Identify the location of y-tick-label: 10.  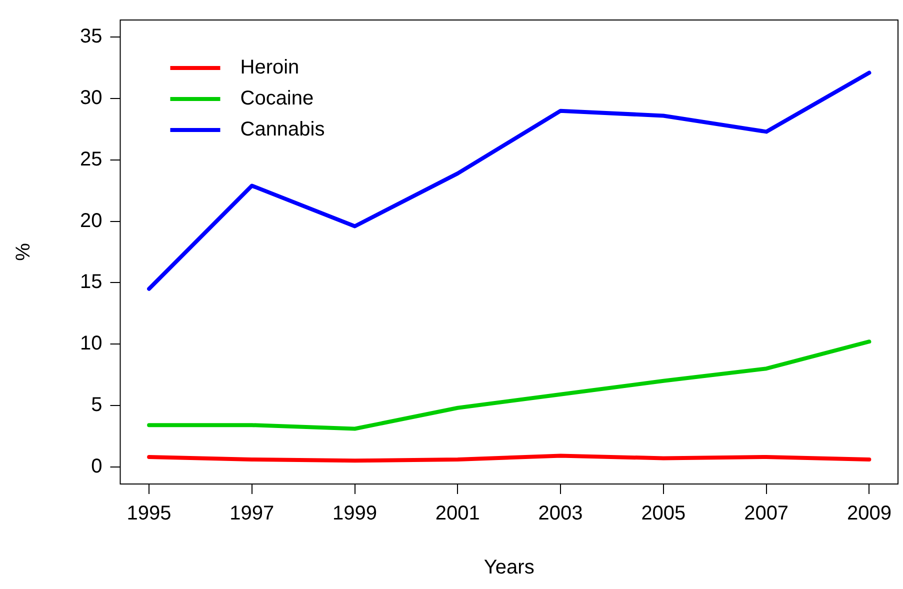
(91, 343).